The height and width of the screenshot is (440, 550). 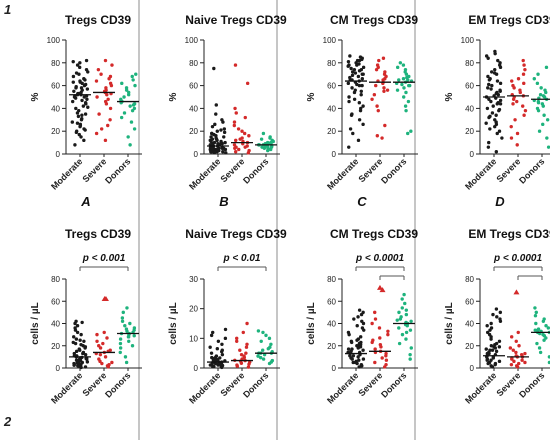 What do you see at coordinates (331, 108) in the screenshot?
I see `y-tick-label: 40` at bounding box center [331, 108].